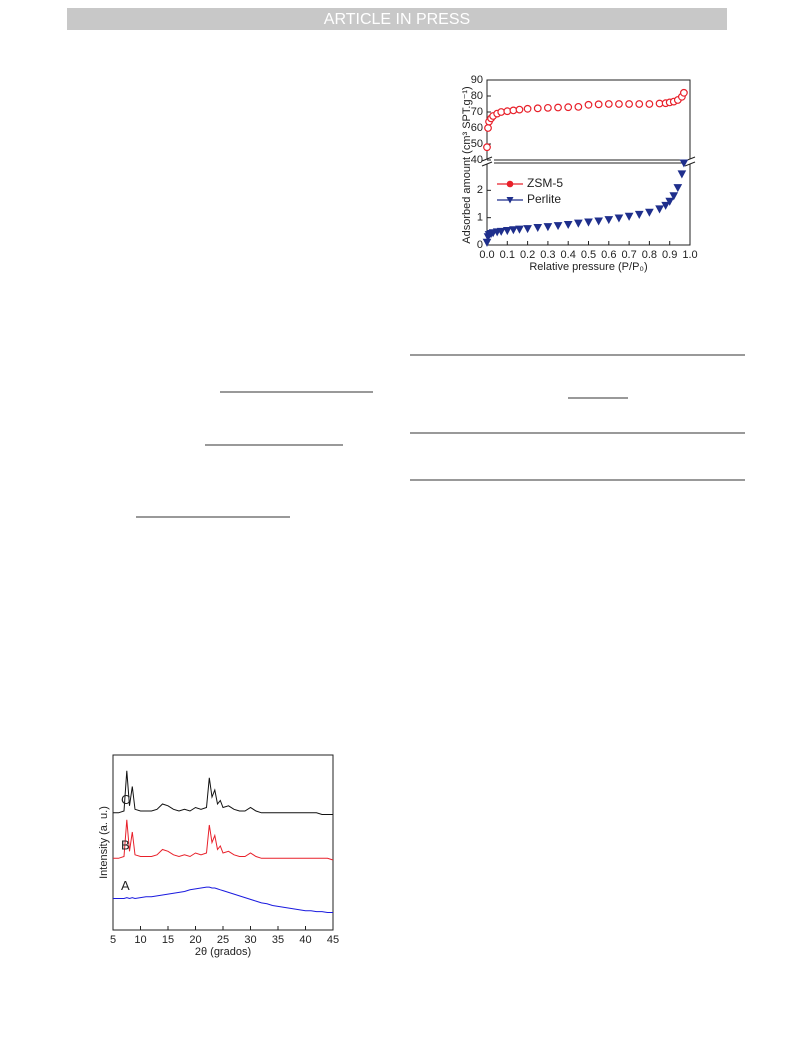 The height and width of the screenshot is (1057, 793). Describe the element at coordinates (507, 255) in the screenshot. I see `x-tick-label: 0.1` at that location.